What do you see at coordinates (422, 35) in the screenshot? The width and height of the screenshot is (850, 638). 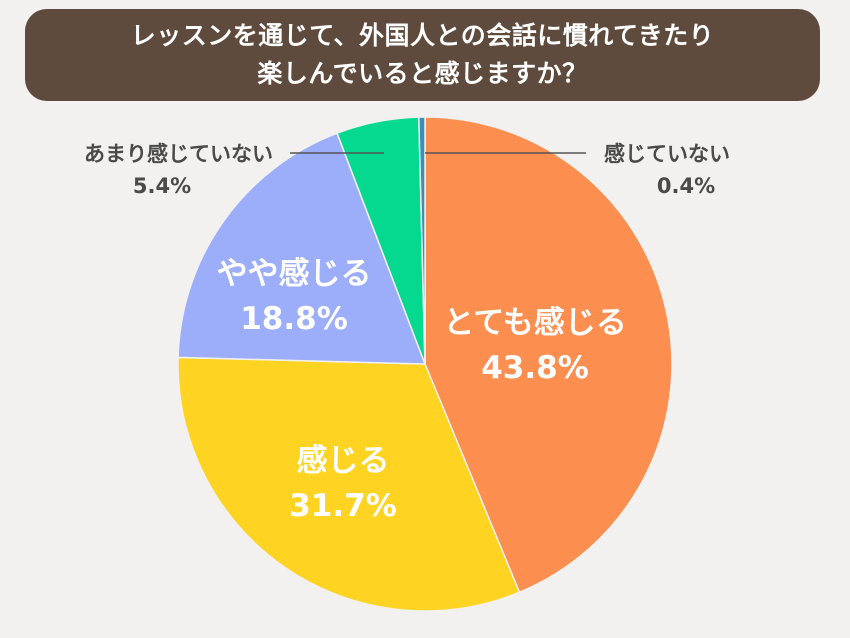 I see `title-line-1: レッスンを通じて、外国人との会話に慣れてきたり` at bounding box center [422, 35].